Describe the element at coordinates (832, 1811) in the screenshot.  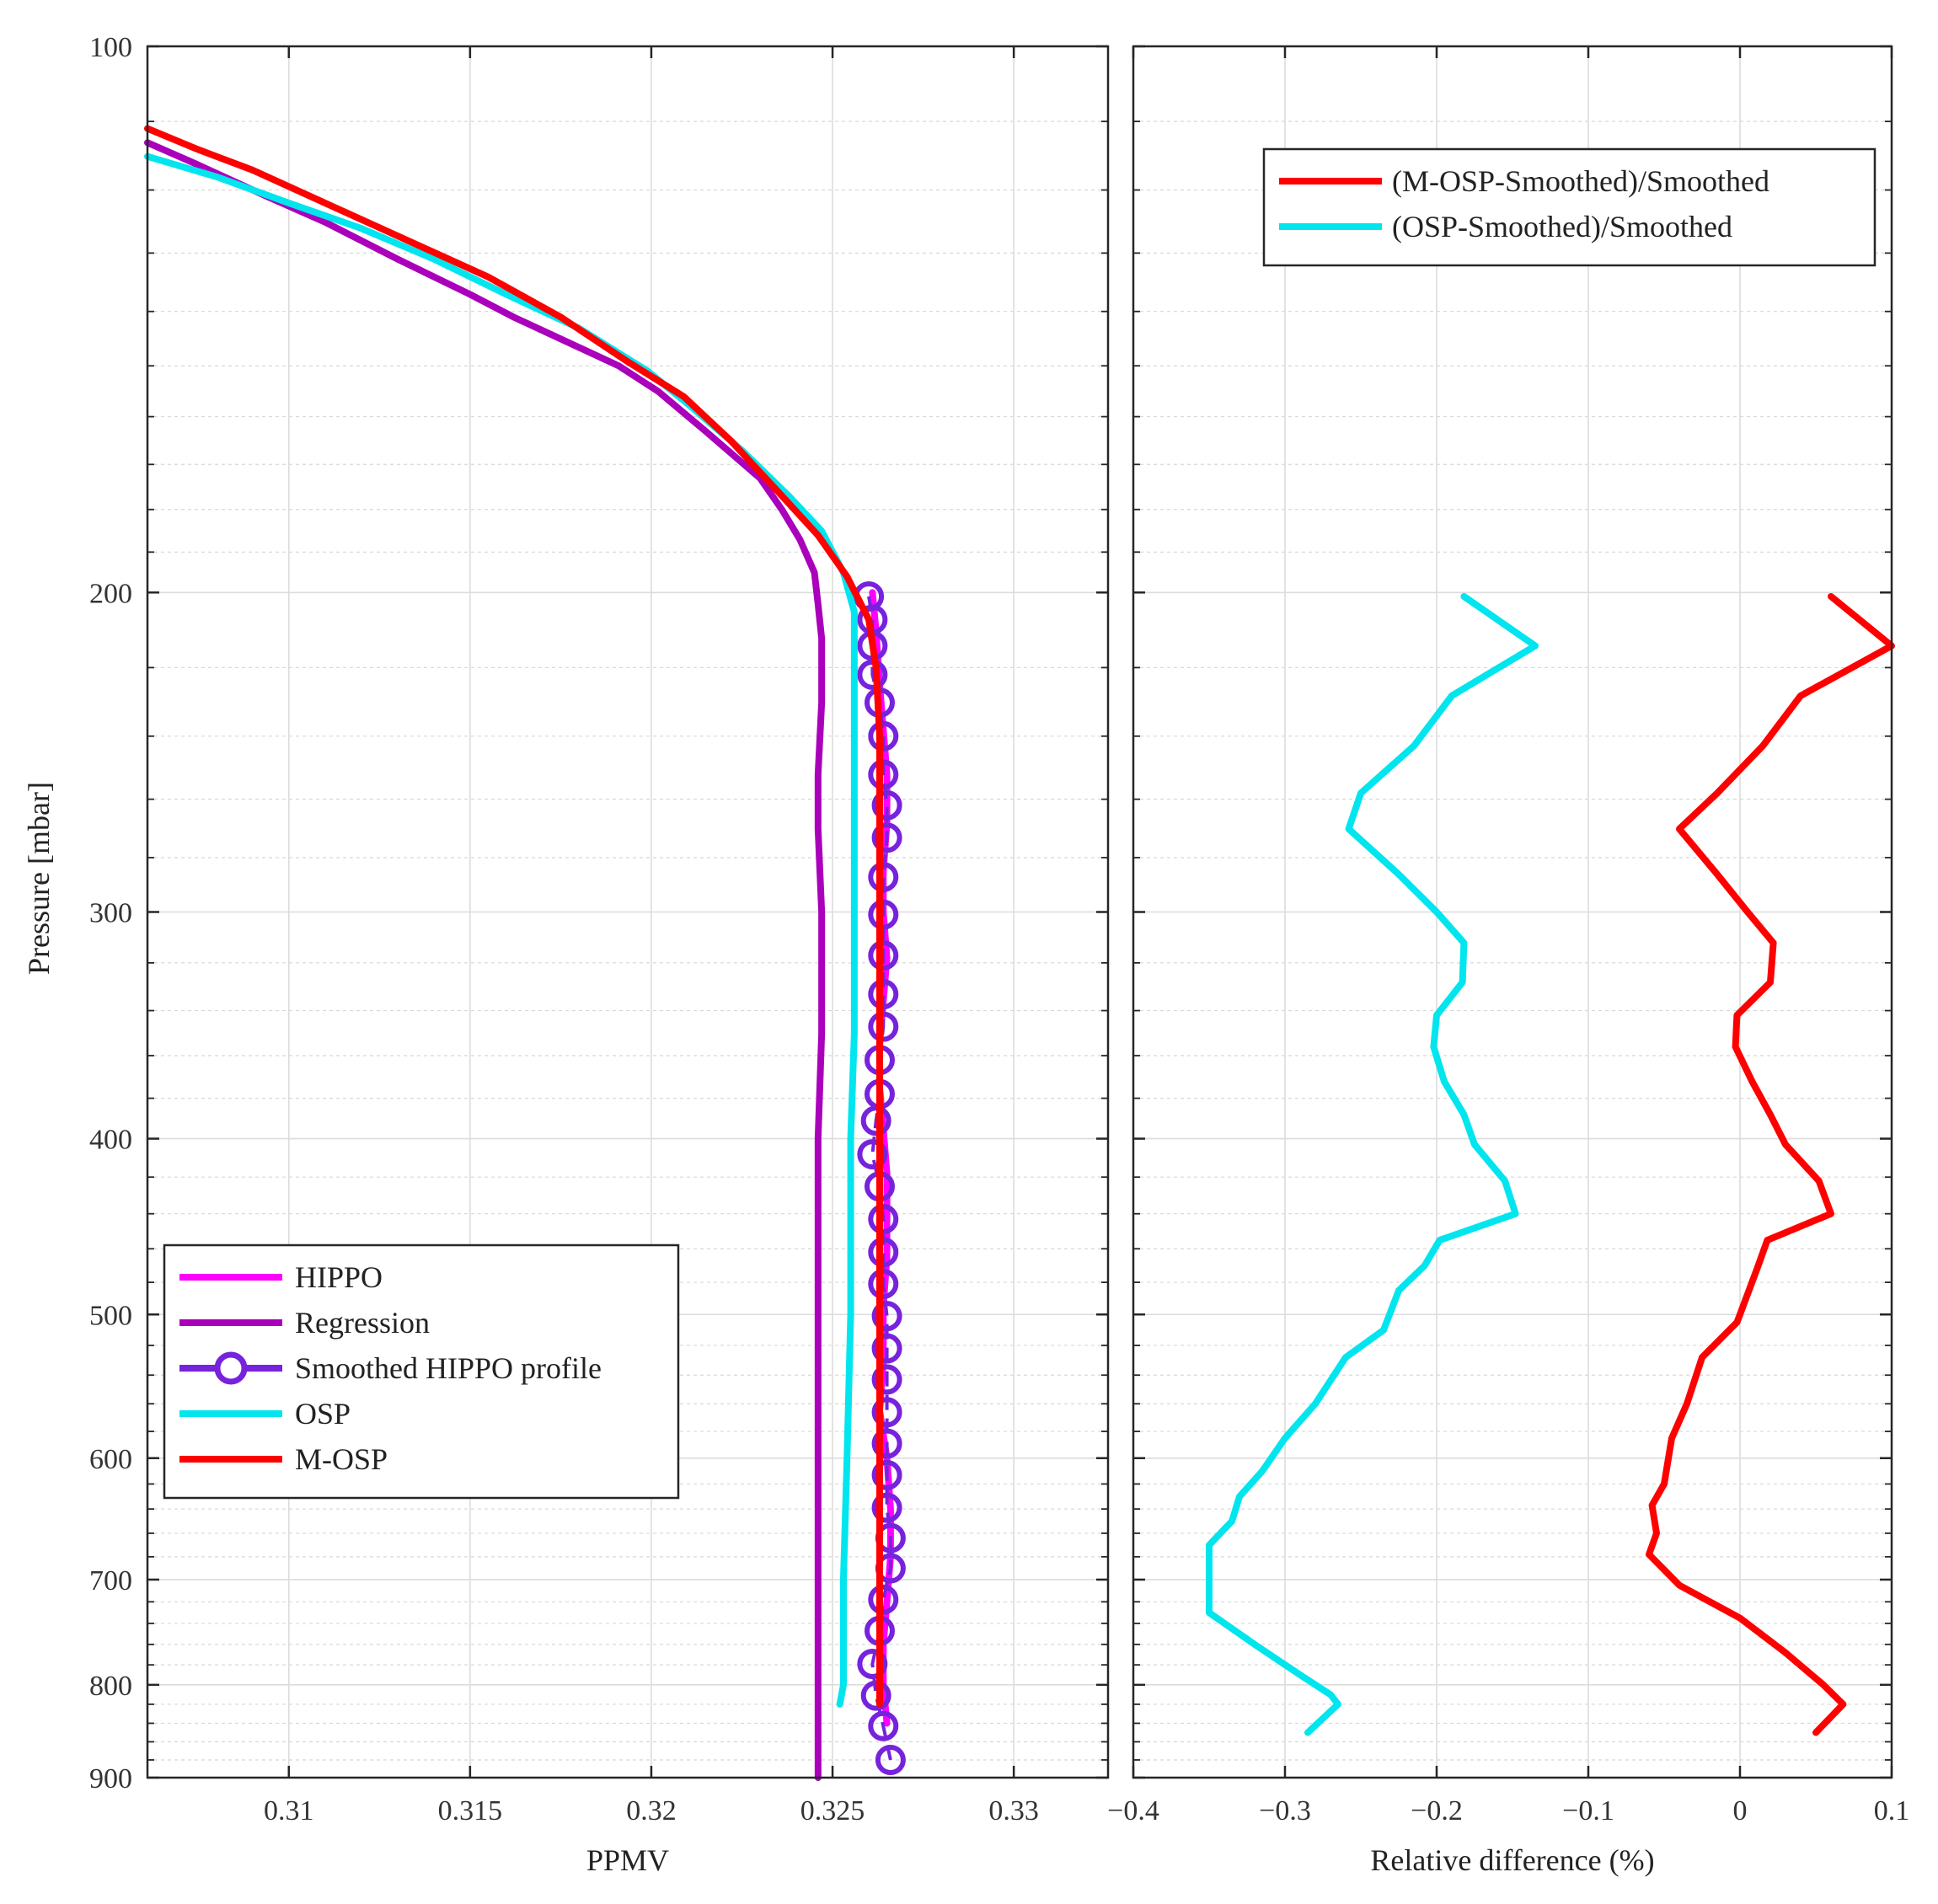
I see `x-tick-label: 0.325` at that location.